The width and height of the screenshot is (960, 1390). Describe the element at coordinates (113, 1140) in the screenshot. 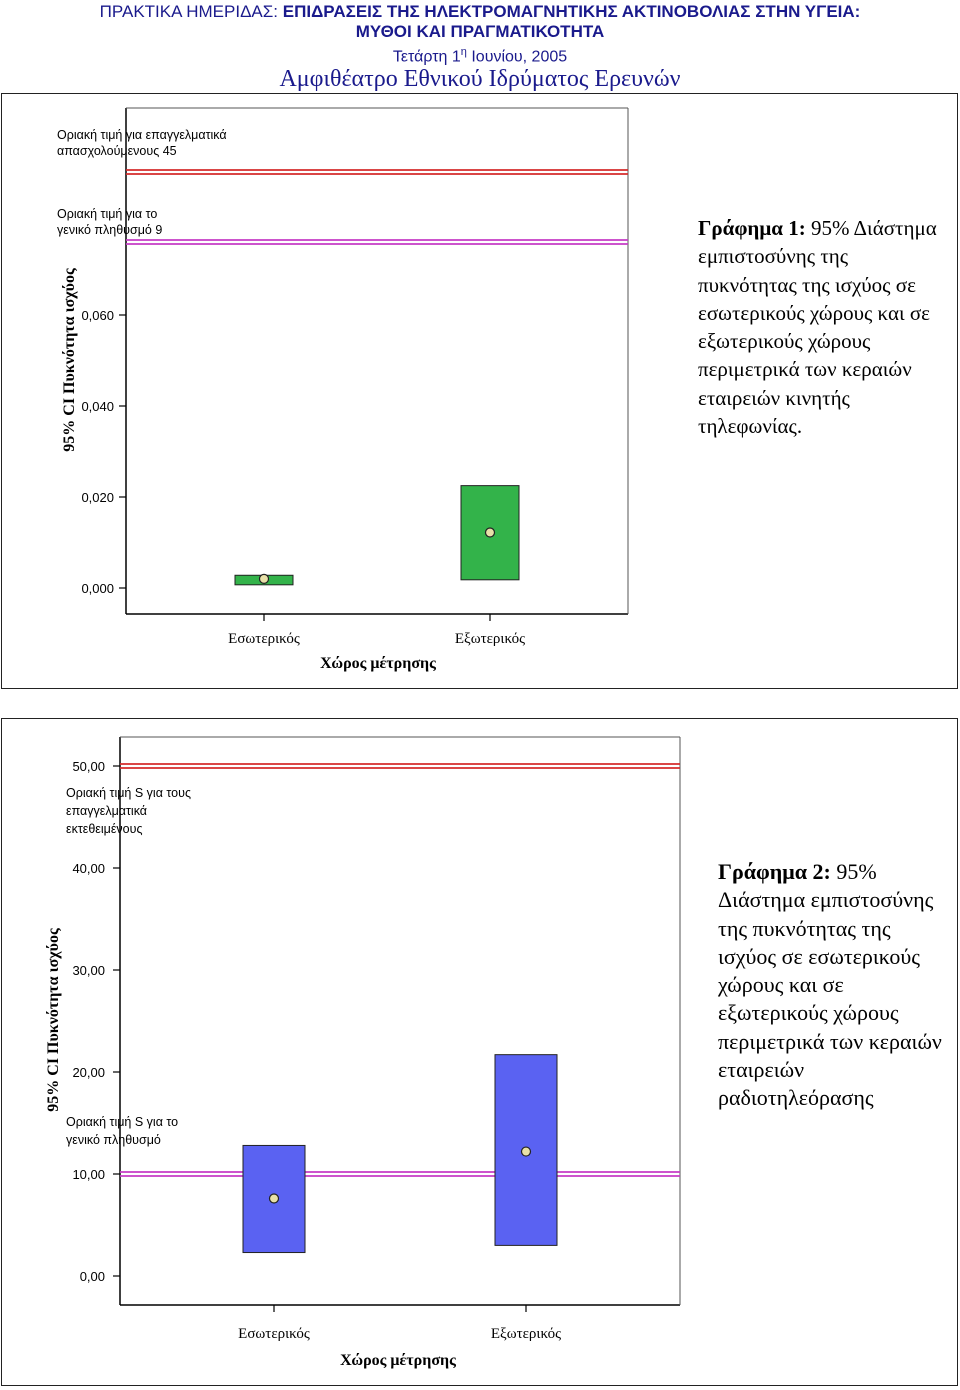

I see `reference-line-label: γενικό πληθυσμό` at that location.